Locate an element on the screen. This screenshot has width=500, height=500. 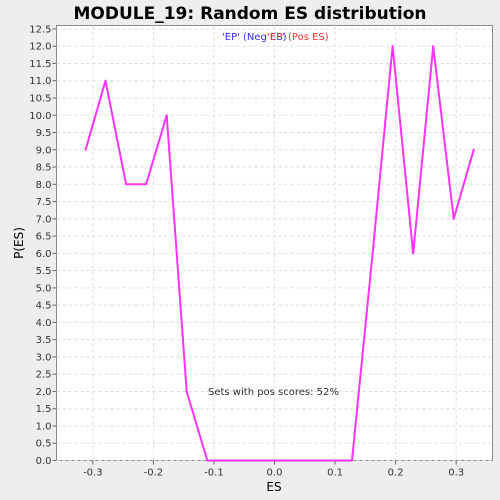
x-tick-label: -0.3 is located at coordinates (93, 473).